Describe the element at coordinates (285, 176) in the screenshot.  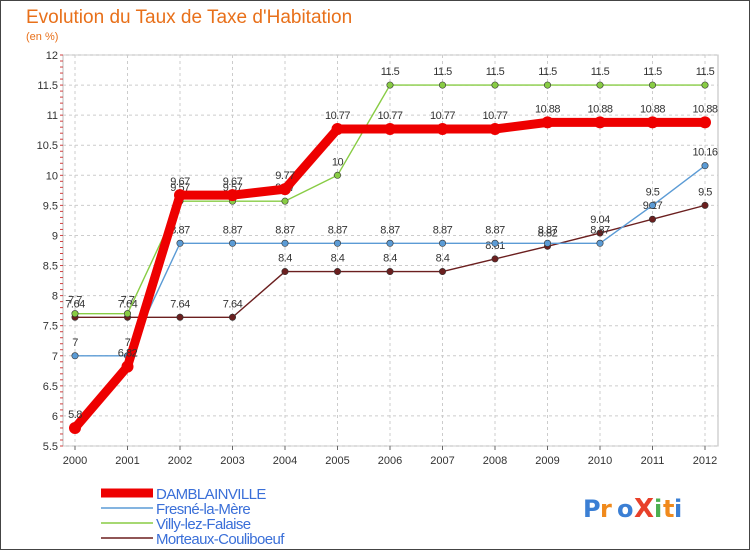
I see `data-label: 9.77` at that location.